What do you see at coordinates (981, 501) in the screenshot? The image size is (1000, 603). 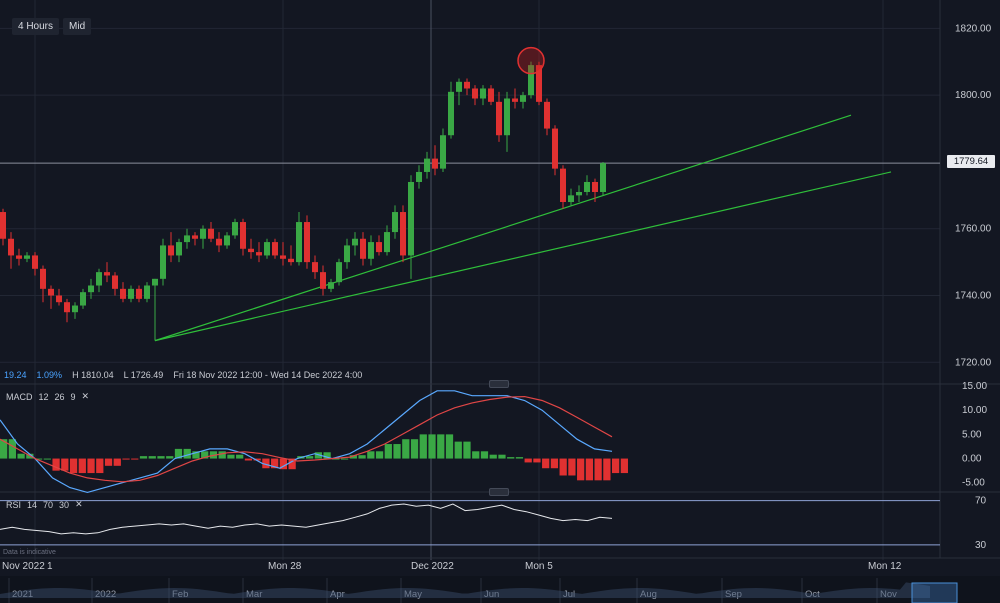 I see `rsi-tick-label: 70` at bounding box center [981, 501].